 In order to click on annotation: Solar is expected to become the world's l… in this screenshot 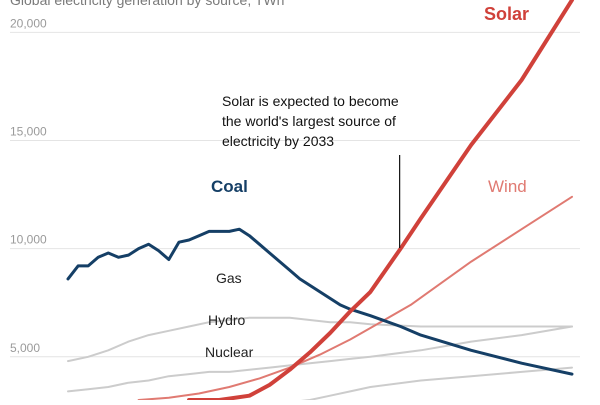, I will do `click(311, 170)`.